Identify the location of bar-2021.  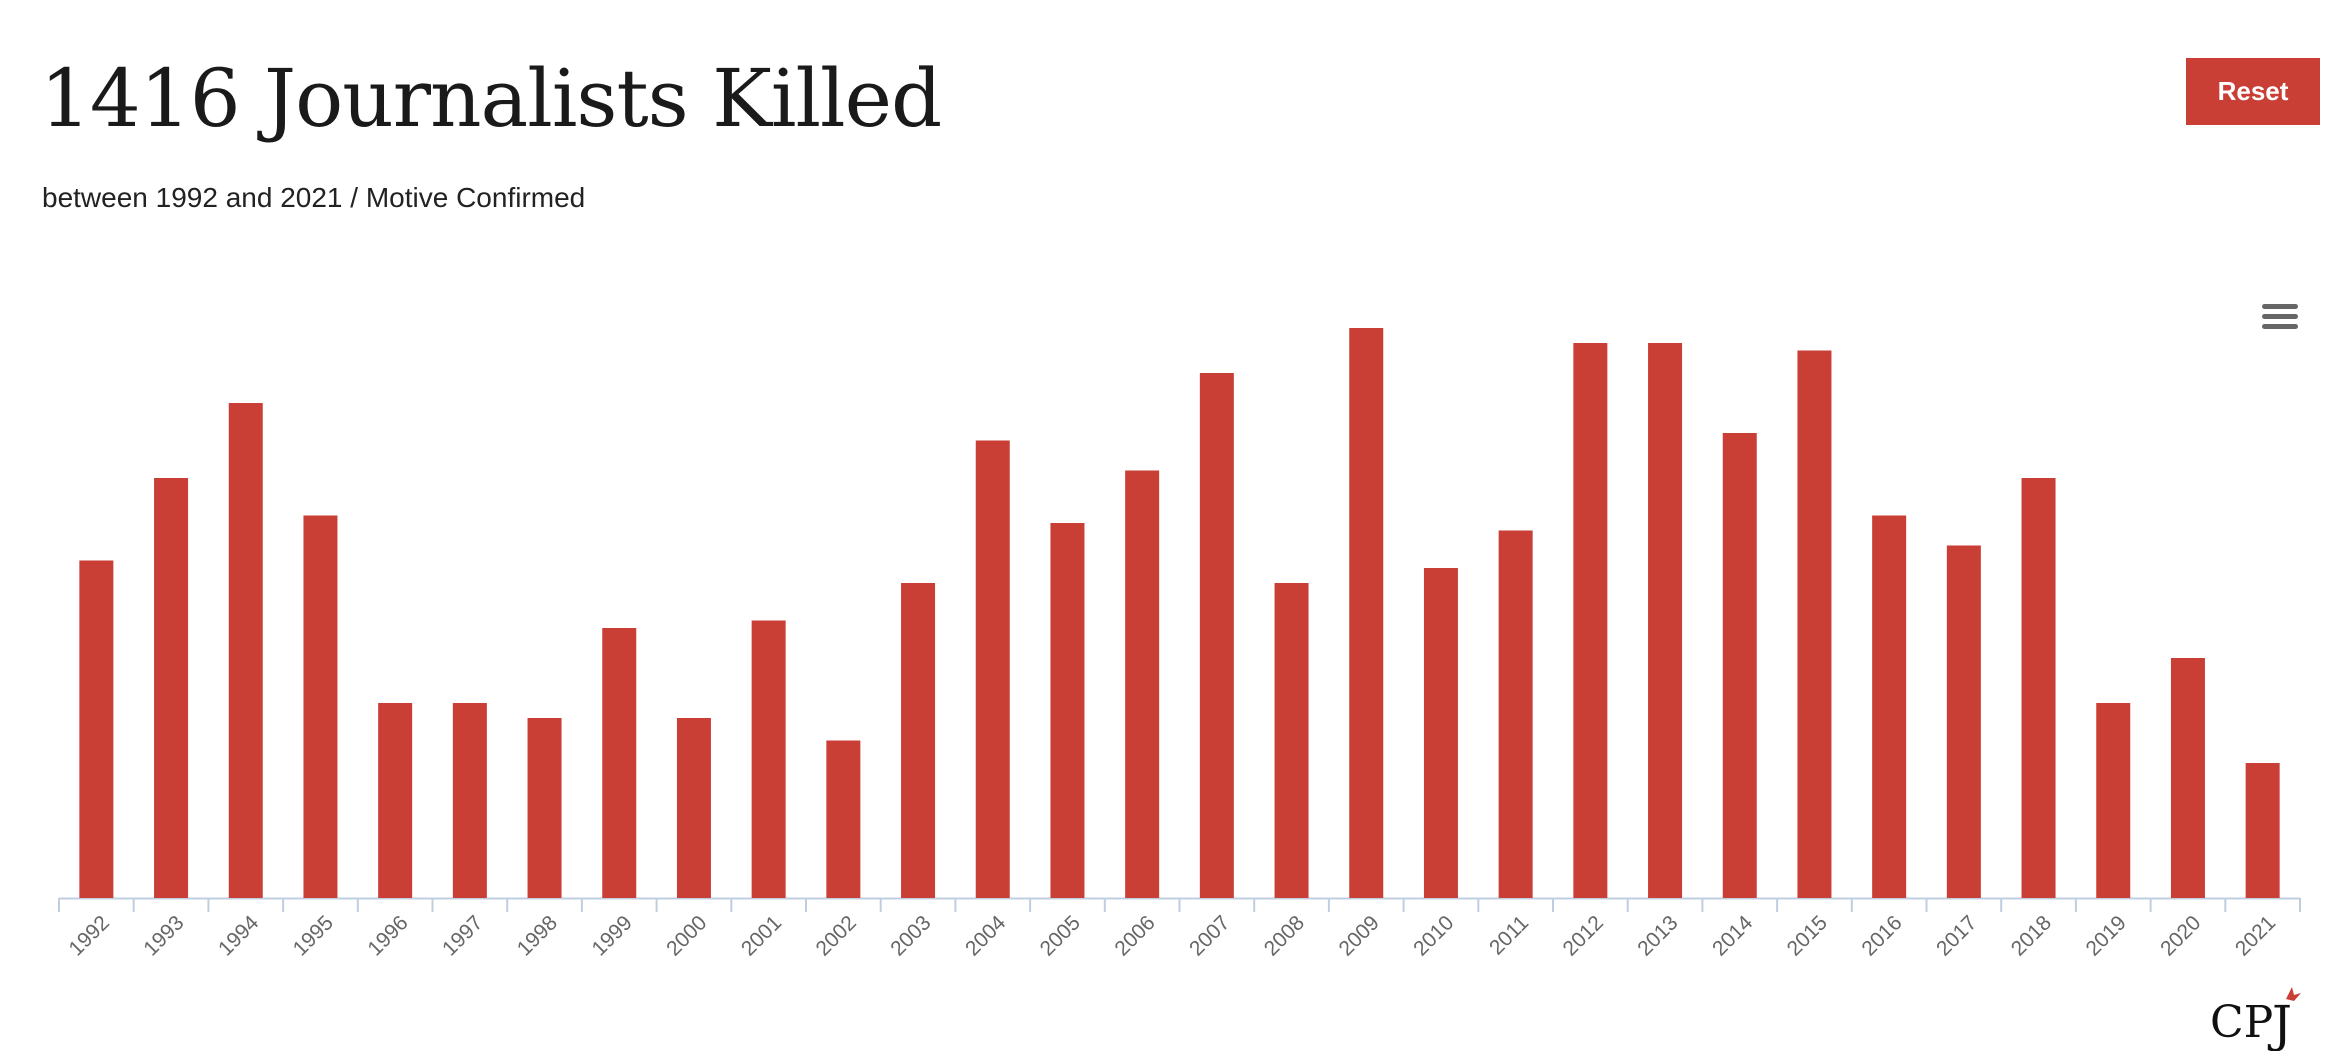
(2262, 830).